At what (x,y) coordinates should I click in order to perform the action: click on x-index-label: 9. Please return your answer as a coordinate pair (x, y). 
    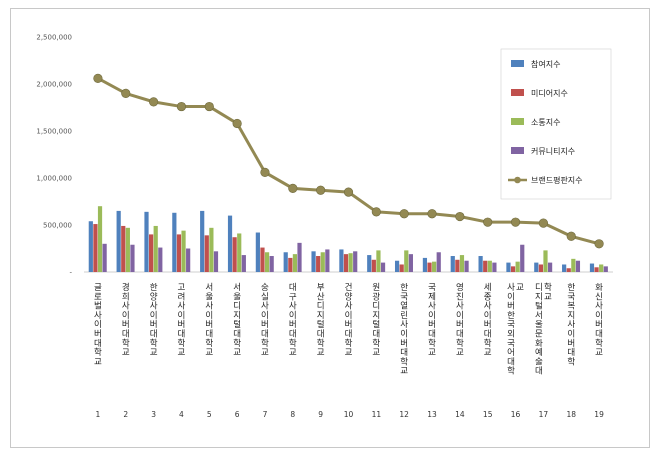
    Looking at the image, I should click on (320, 414).